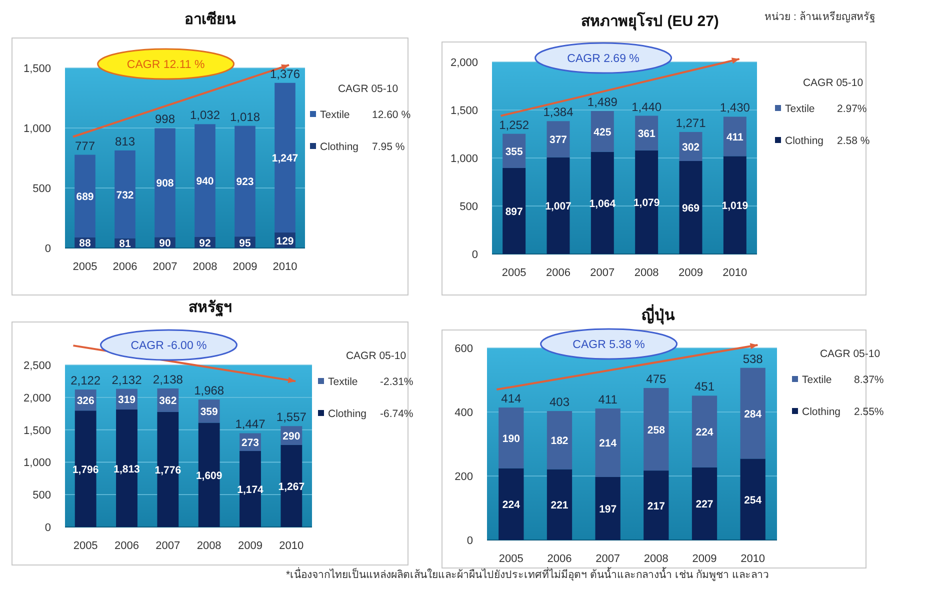 The height and width of the screenshot is (590, 930). What do you see at coordinates (85, 197) in the screenshot?
I see `data-label: 689` at bounding box center [85, 197].